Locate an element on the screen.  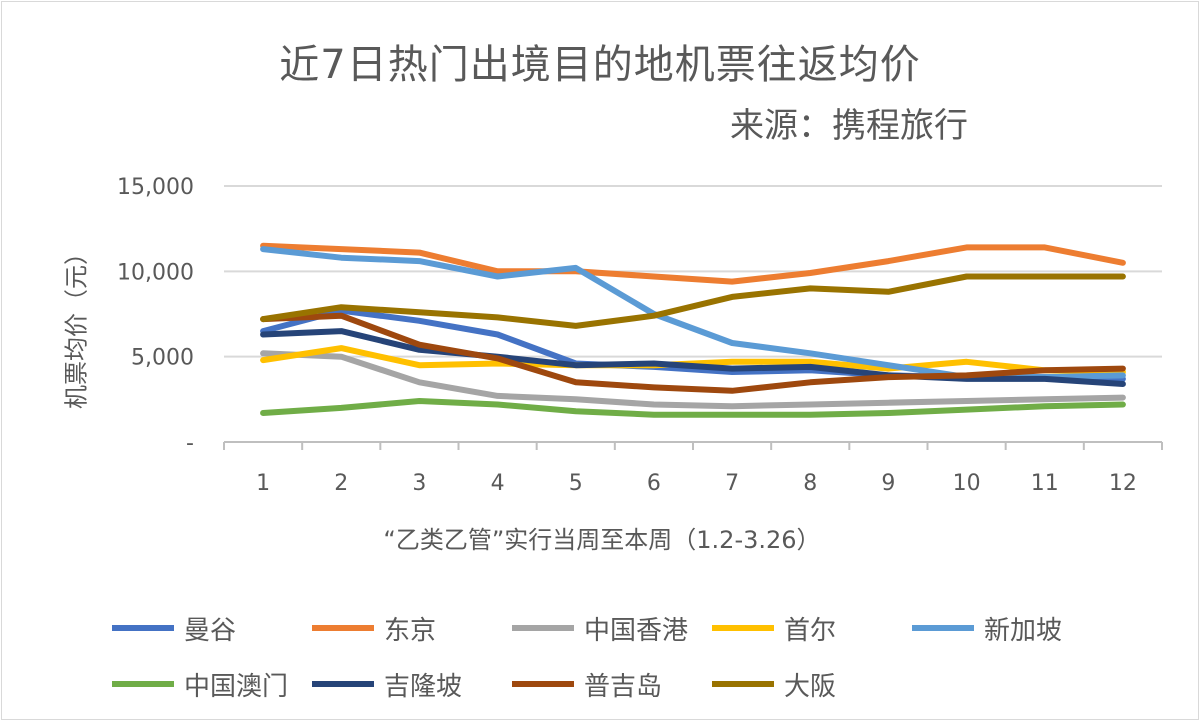
series-line-中国澳门 is located at coordinates (693, 408).